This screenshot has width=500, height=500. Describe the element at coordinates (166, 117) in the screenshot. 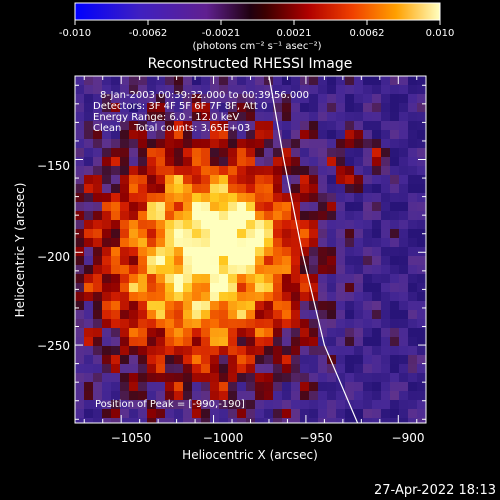

I see `info-line-energy: Energy Range: 6.0 - 12.0 keV` at that location.